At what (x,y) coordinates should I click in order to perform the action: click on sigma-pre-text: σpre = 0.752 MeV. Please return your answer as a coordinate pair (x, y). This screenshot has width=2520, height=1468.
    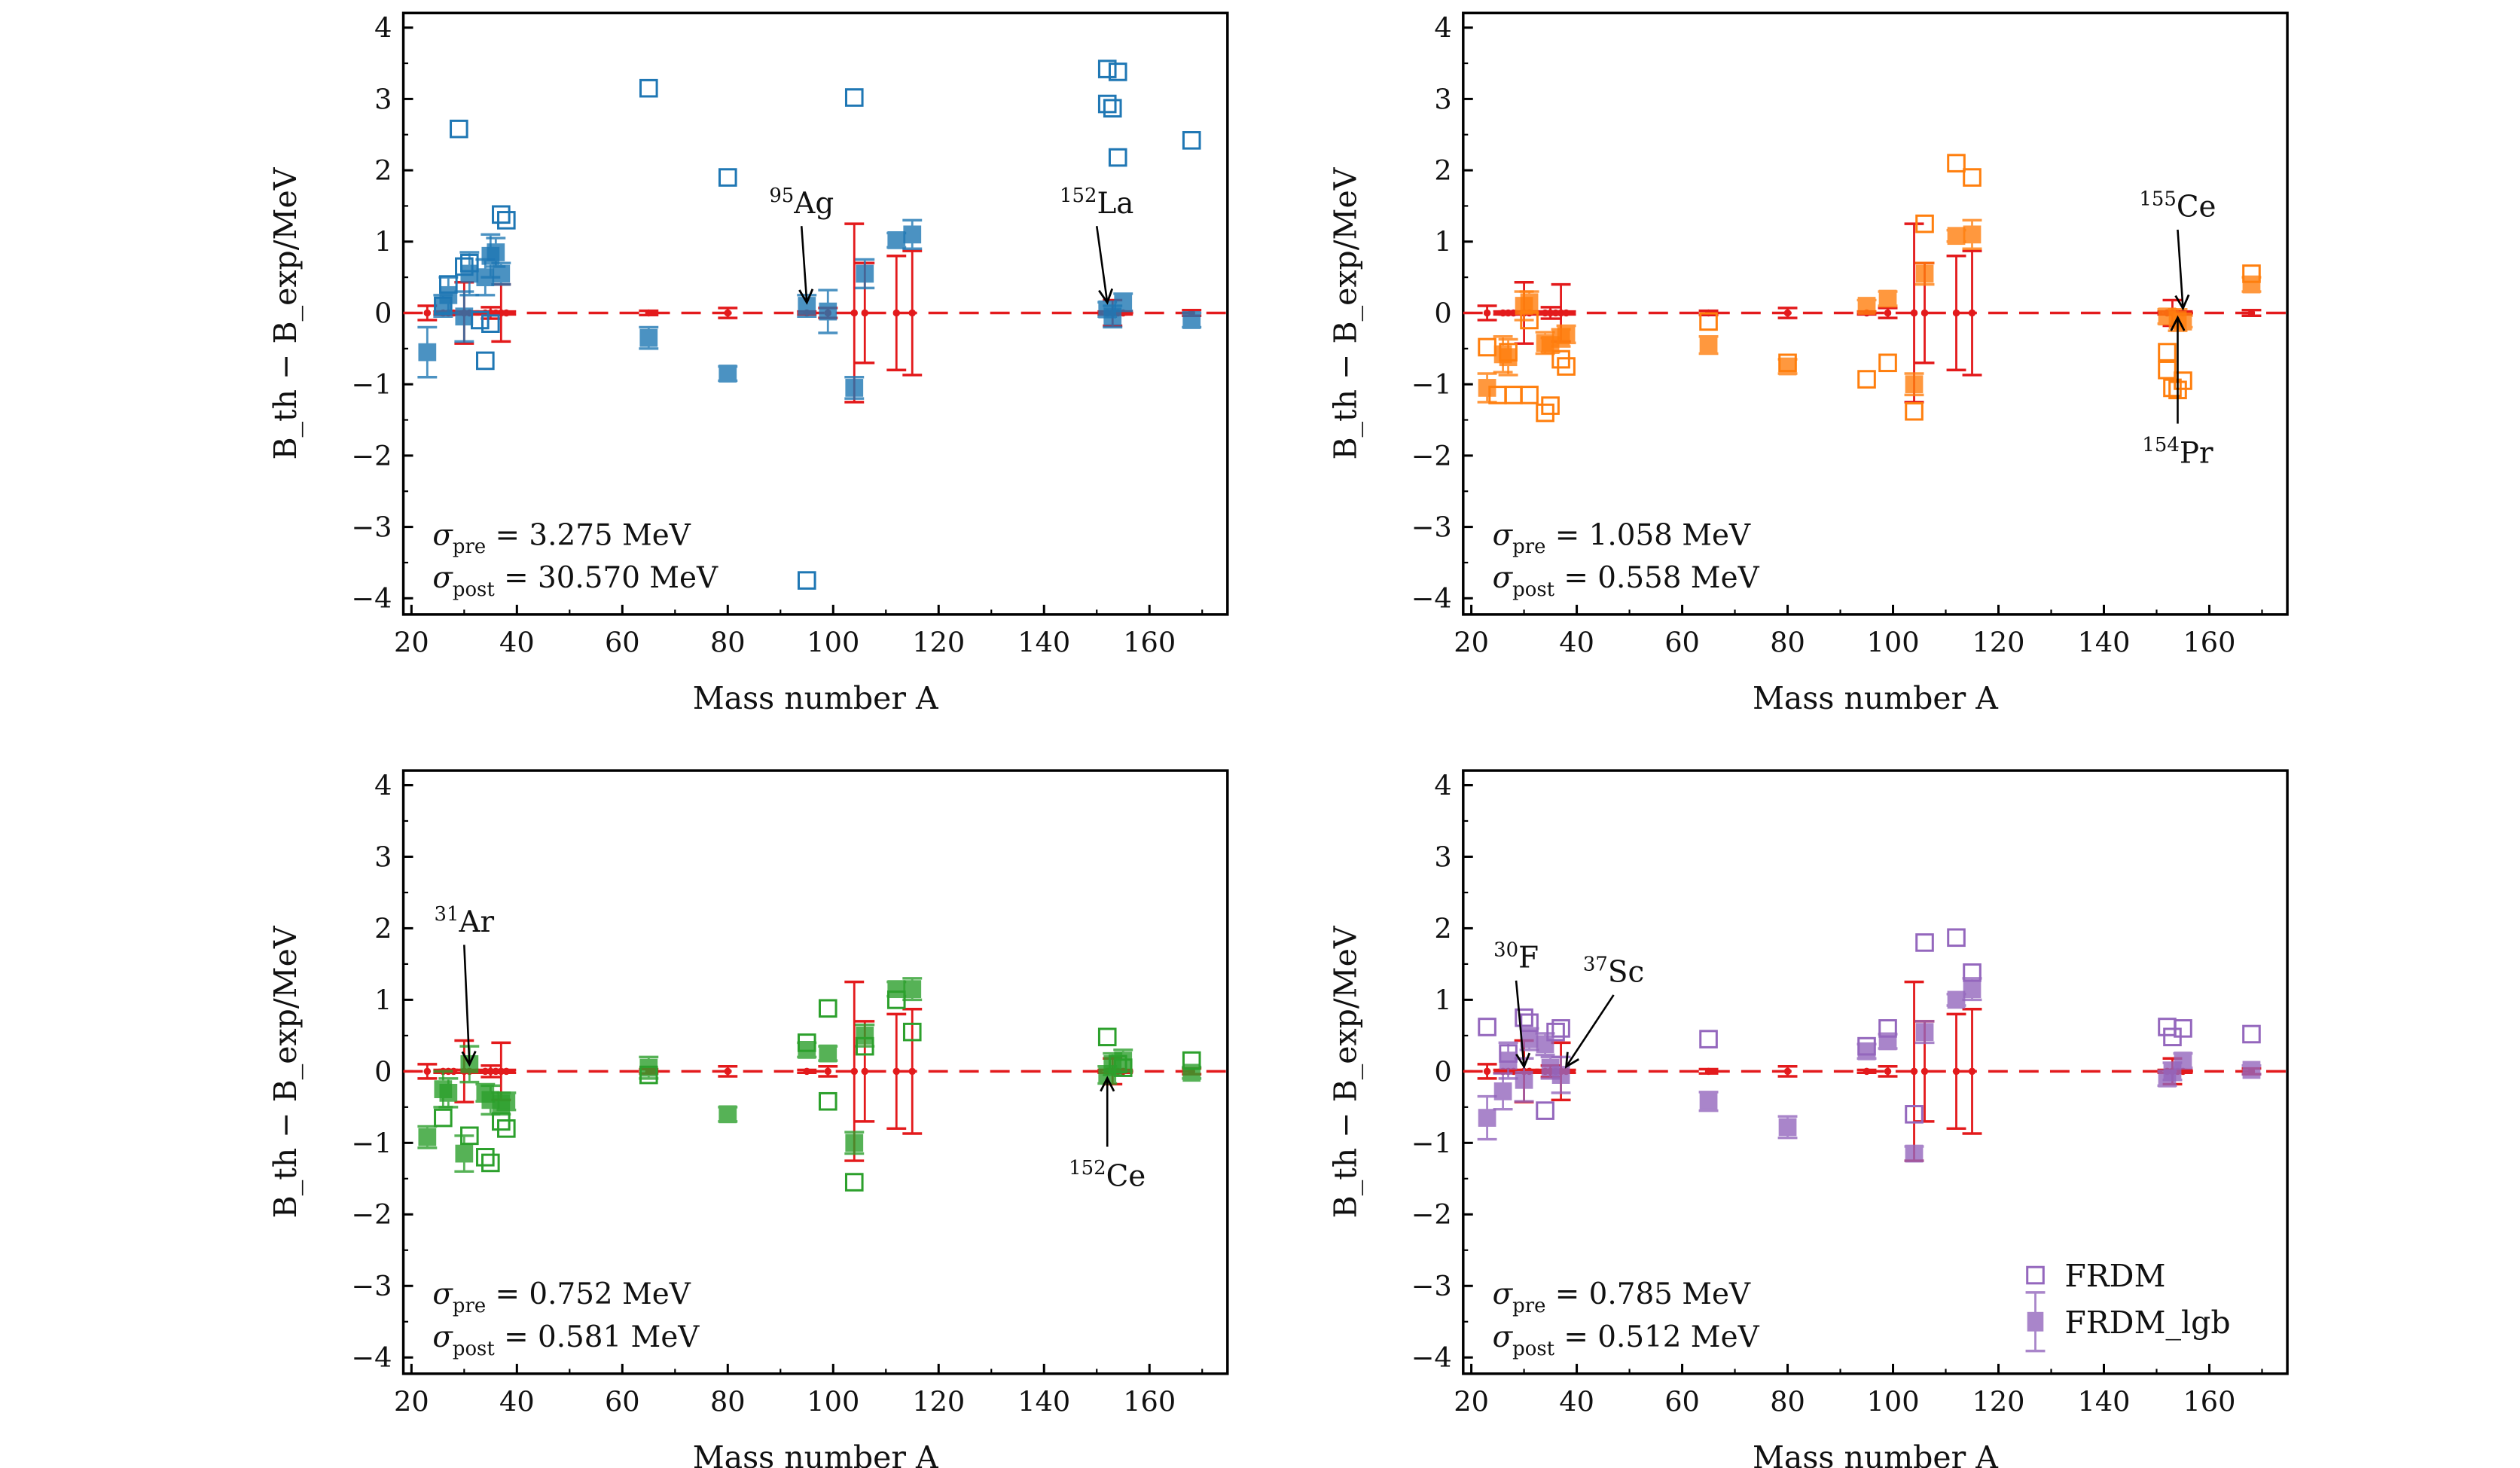
    Looking at the image, I should click on (561, 1297).